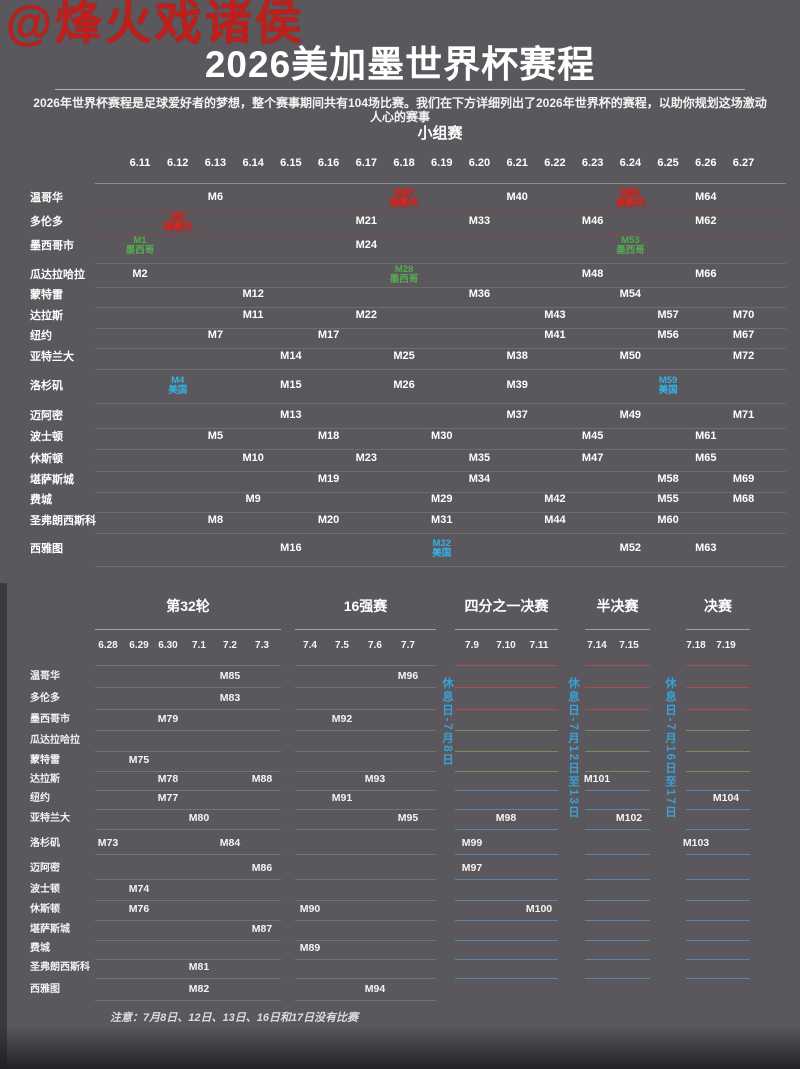  What do you see at coordinates (342, 645) in the screenshot?
I see `date-header: 7.5` at bounding box center [342, 645].